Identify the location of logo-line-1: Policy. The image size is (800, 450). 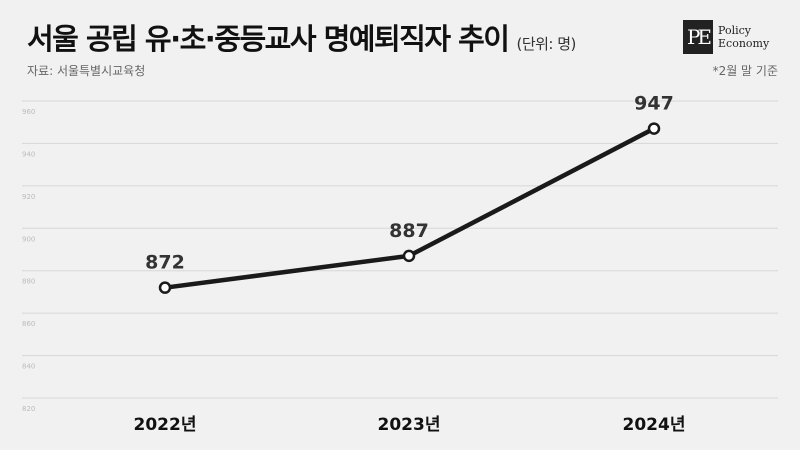
(734, 30).